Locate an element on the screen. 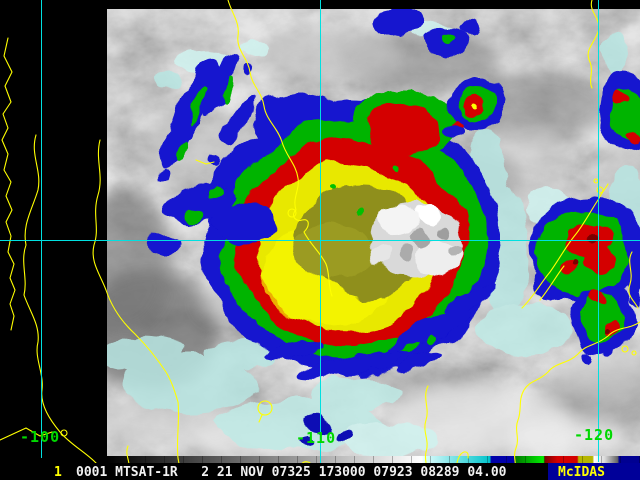 Image resolution: width=640 pixels, height=480 pixels. mcidas-brand-label: McIDAS is located at coordinates (581, 472).